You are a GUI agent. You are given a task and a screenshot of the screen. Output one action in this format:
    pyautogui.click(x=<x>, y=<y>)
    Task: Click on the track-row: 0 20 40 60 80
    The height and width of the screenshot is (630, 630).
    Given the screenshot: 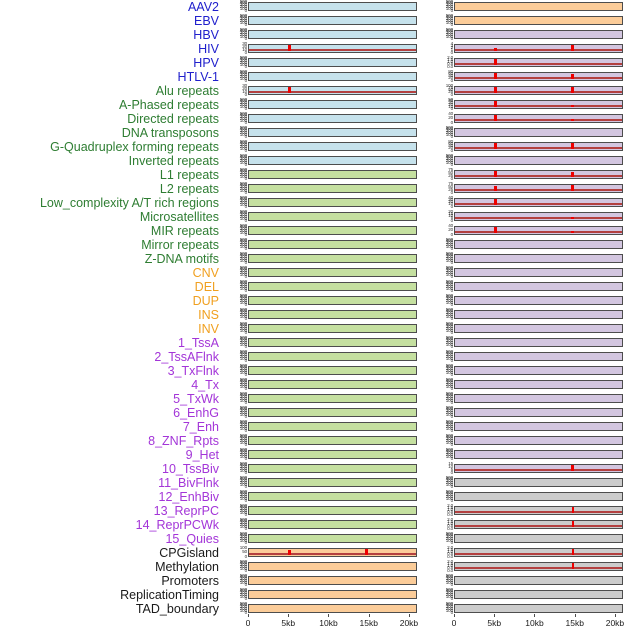 What is the action you would take?
    pyautogui.click(x=525, y=146)
    